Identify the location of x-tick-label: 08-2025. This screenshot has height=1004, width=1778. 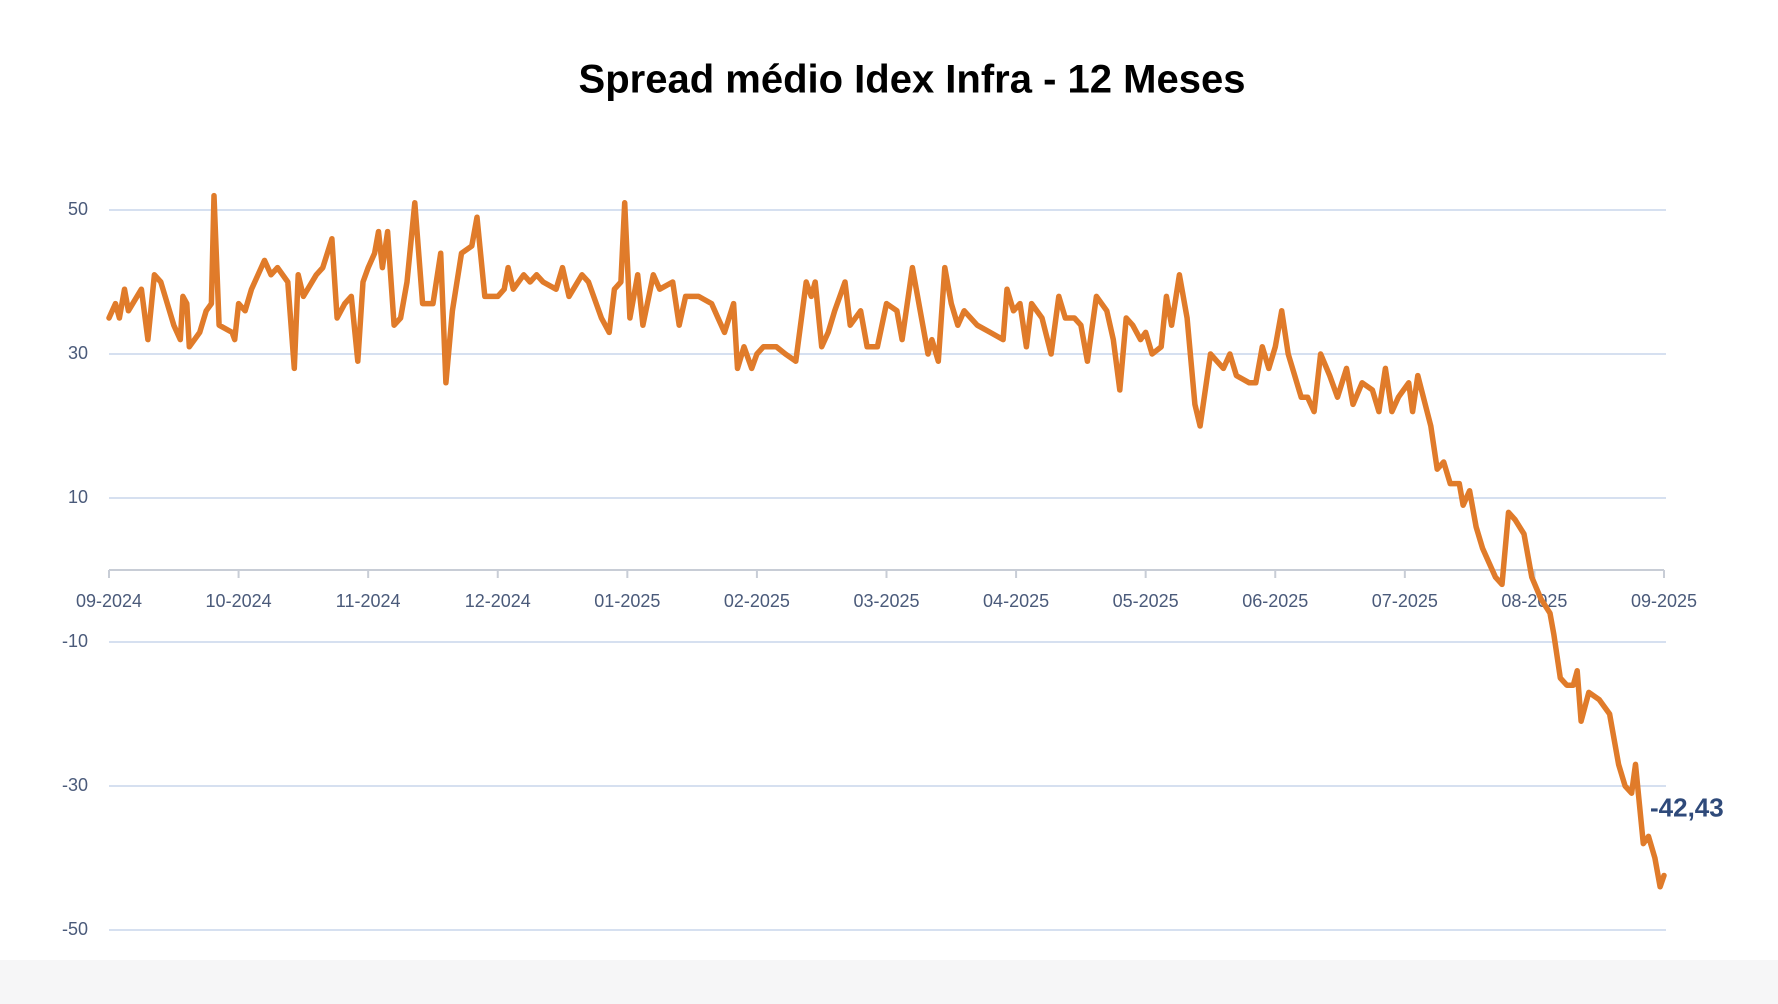
(1534, 601).